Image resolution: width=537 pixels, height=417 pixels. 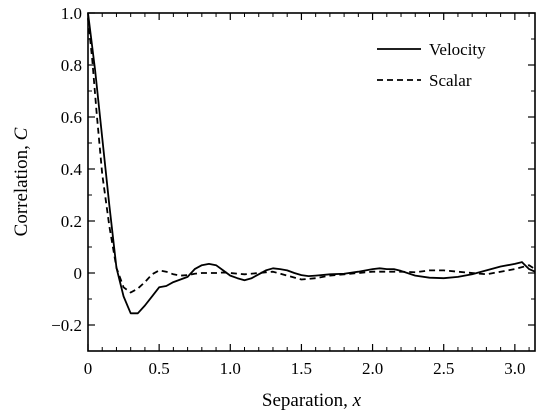 I want to click on legend-label-velocity: Velocity, so click(x=457, y=49).